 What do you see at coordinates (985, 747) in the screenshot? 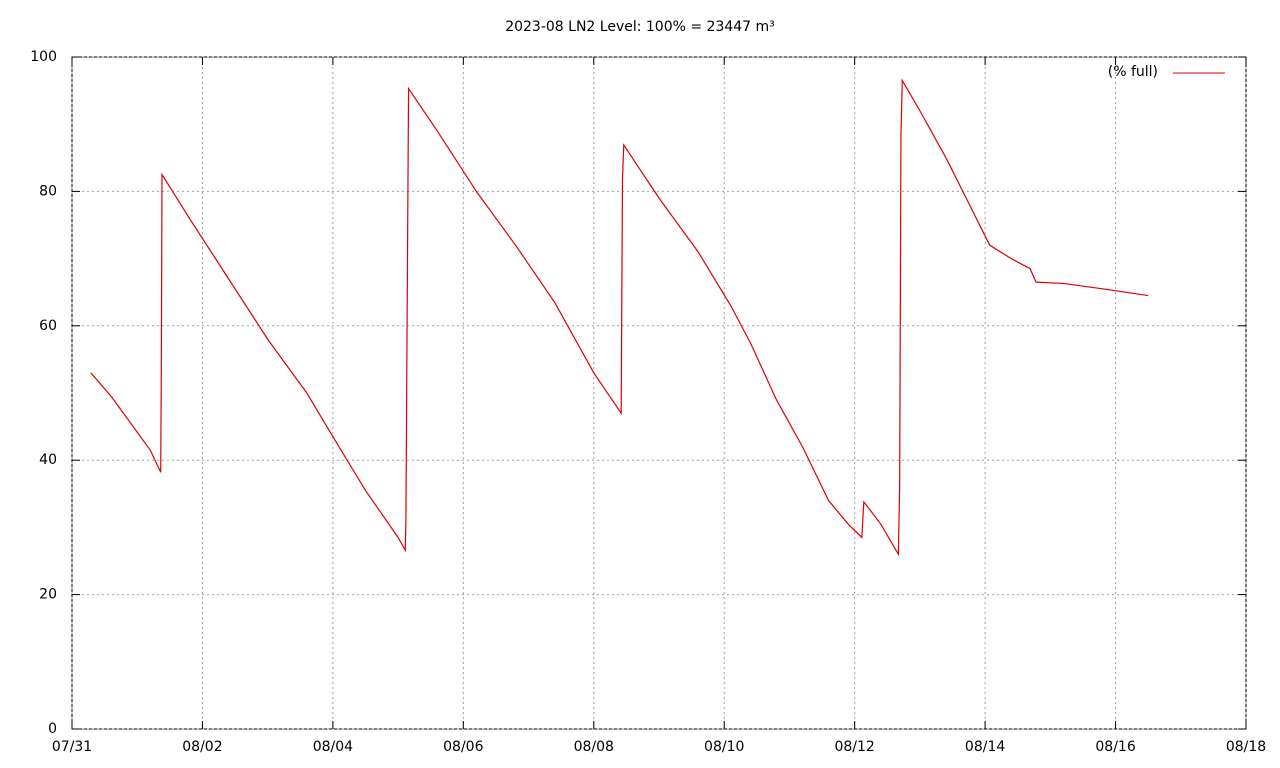
I see `x-tick-label: 08/14` at bounding box center [985, 747].